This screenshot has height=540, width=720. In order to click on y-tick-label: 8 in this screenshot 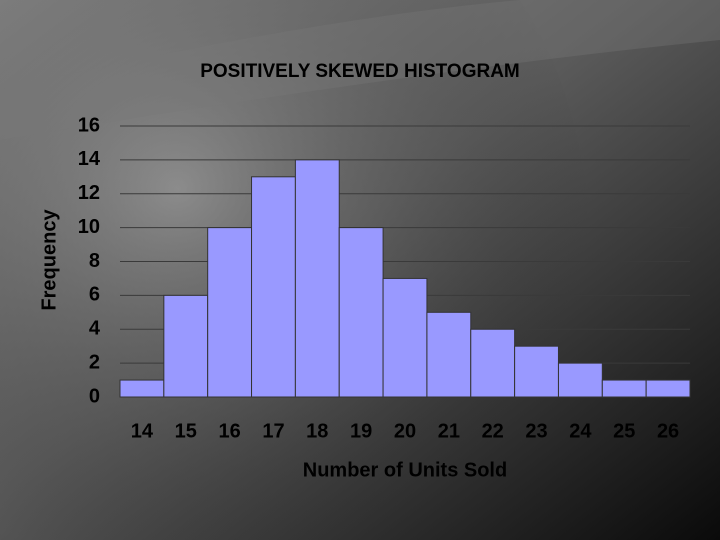, I will do `click(94, 261)`.